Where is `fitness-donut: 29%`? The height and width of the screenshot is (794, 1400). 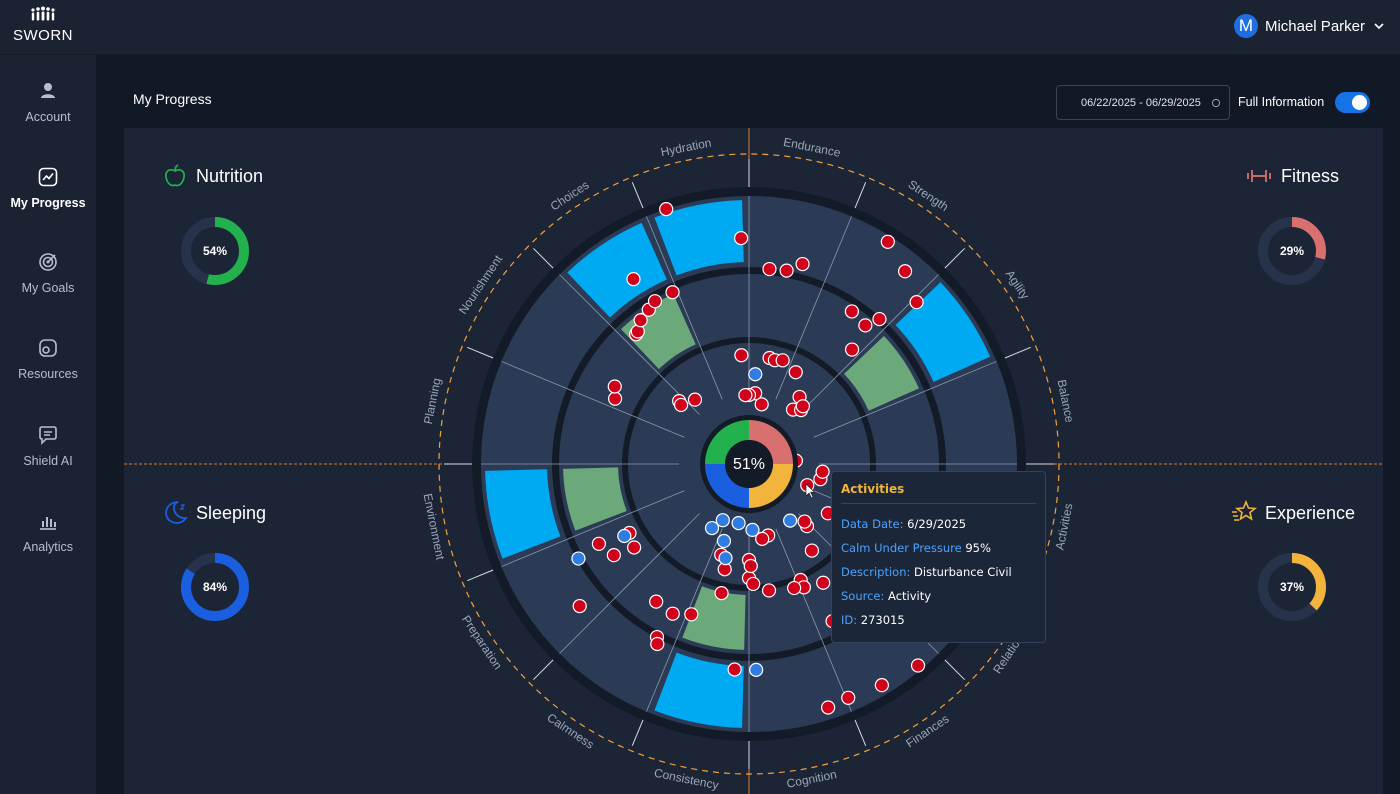 fitness-donut: 29% is located at coordinates (1292, 251).